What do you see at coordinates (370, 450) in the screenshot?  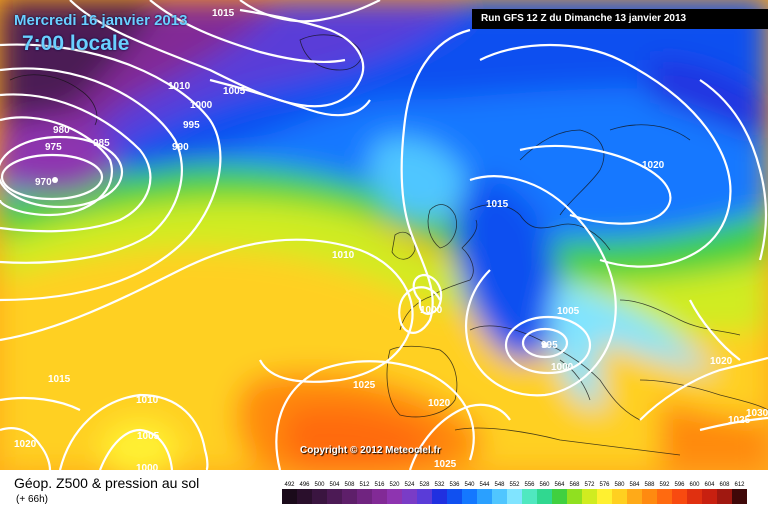 I see `copyright-notice: Copyright © 2012 Meteociel.fr` at bounding box center [370, 450].